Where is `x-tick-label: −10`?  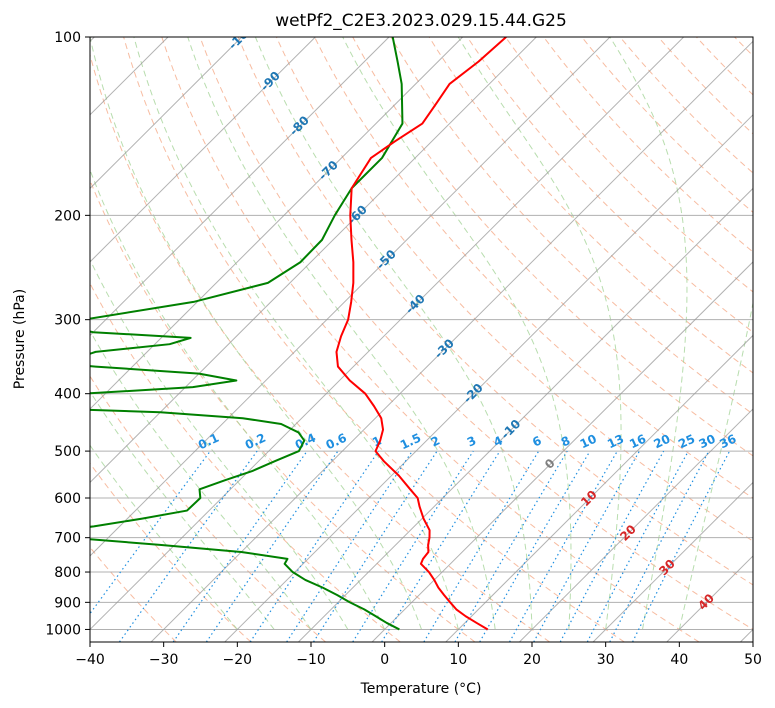 x-tick-label: −10 is located at coordinates (311, 660).